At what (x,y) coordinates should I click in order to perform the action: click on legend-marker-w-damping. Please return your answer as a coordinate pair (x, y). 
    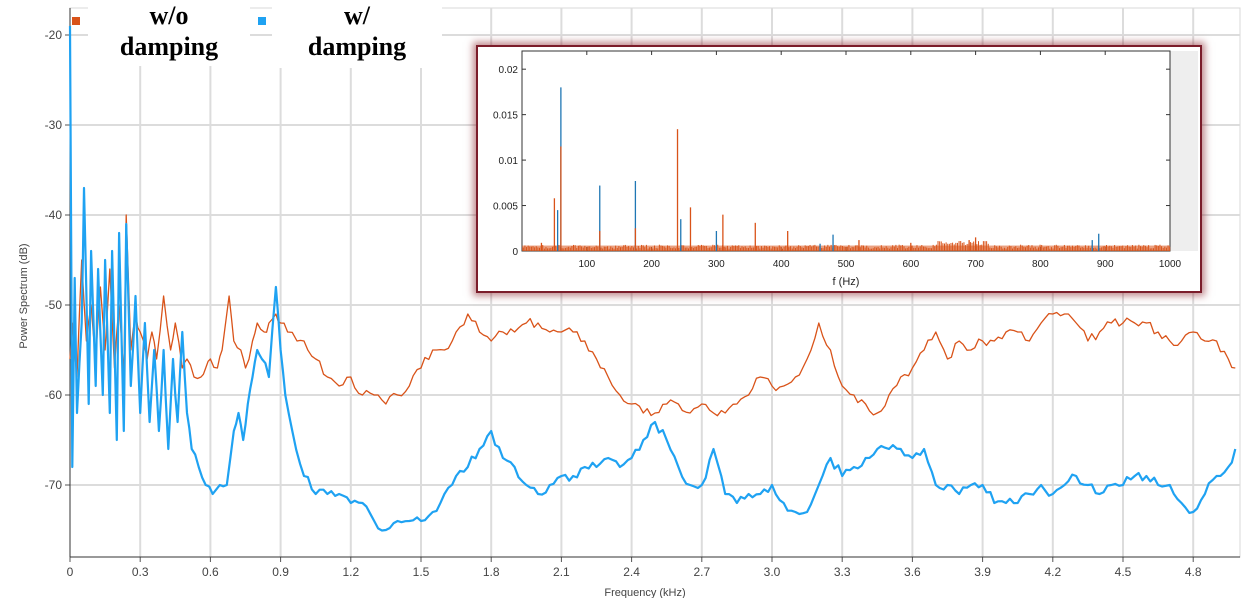
    Looking at the image, I should click on (262, 21).